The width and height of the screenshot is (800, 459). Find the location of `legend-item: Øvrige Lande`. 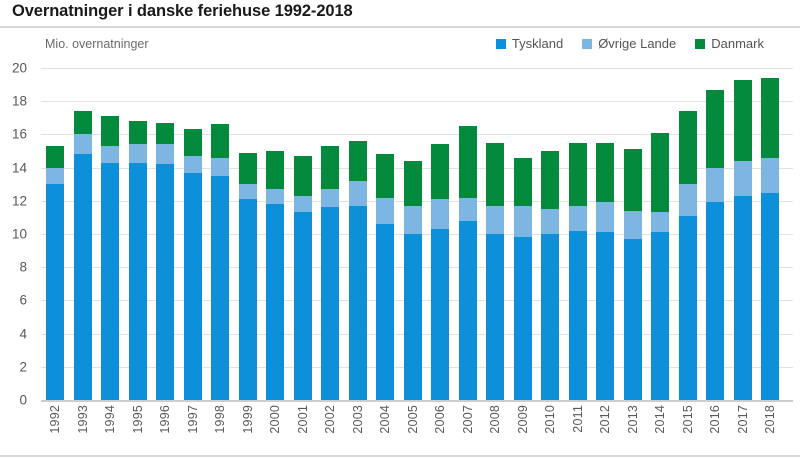

legend-item: Øvrige Lande is located at coordinates (629, 43).